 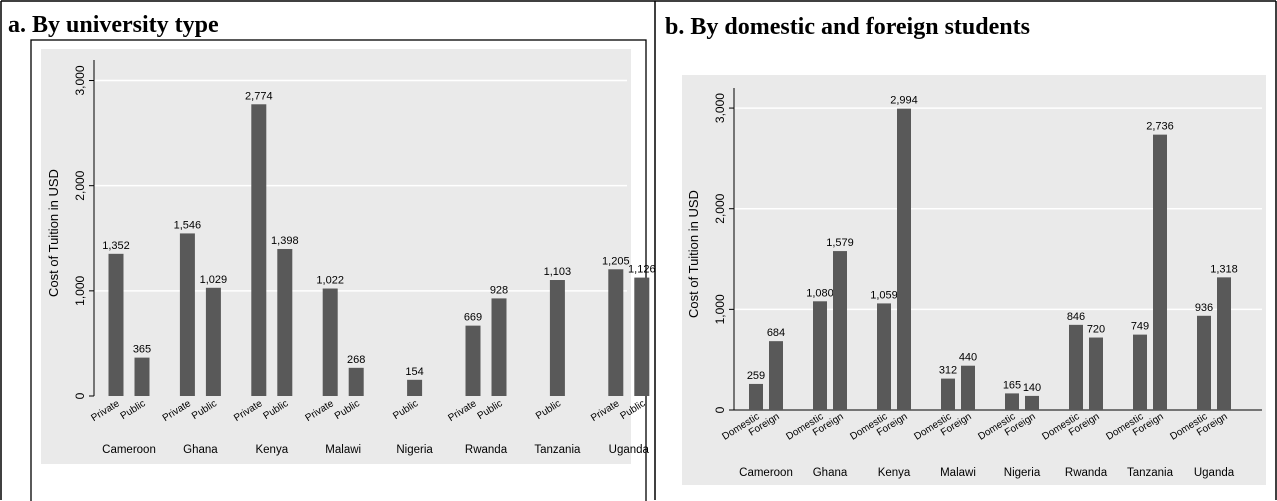 What do you see at coordinates (1076, 317) in the screenshot?
I see `data-label: 846` at bounding box center [1076, 317].